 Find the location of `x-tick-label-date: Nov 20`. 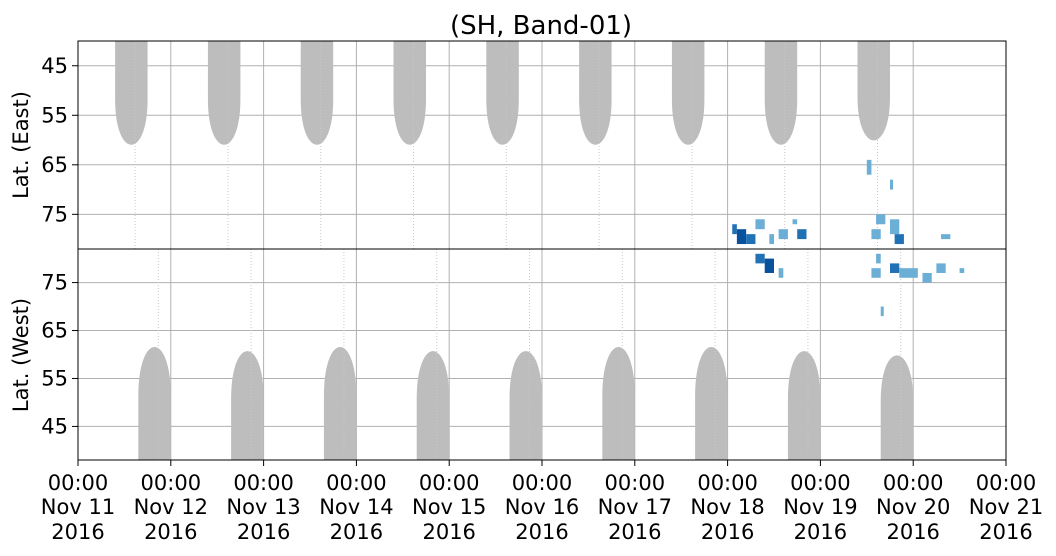

x-tick-label-date: Nov 20 is located at coordinates (913, 507).